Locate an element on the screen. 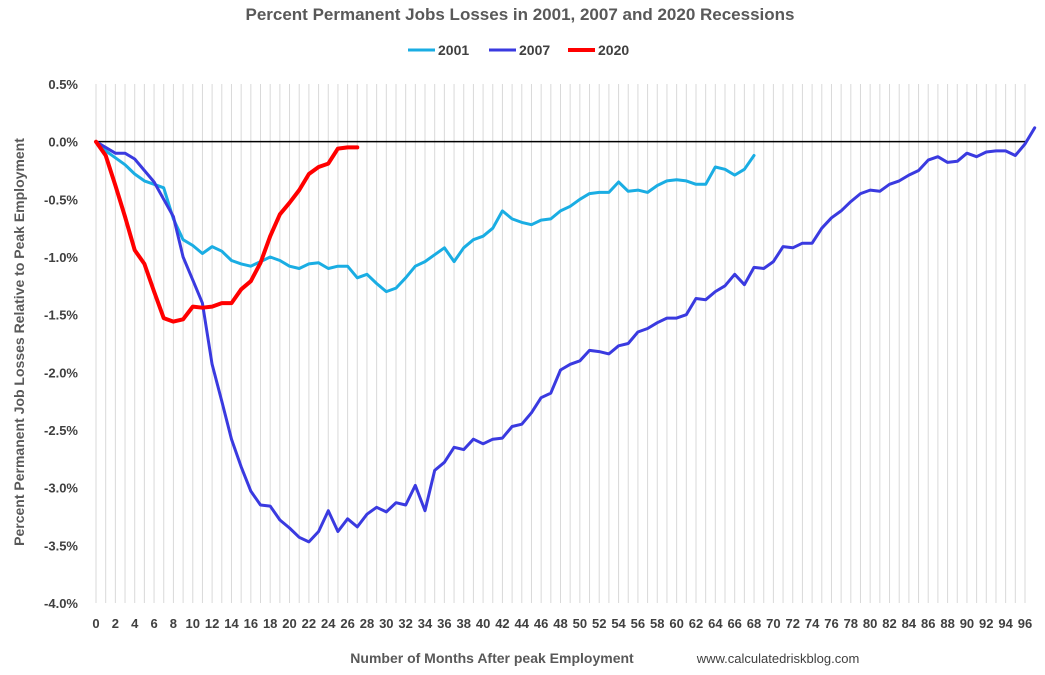 The height and width of the screenshot is (675, 1045). x-tick-label: 46 is located at coordinates (541, 623).